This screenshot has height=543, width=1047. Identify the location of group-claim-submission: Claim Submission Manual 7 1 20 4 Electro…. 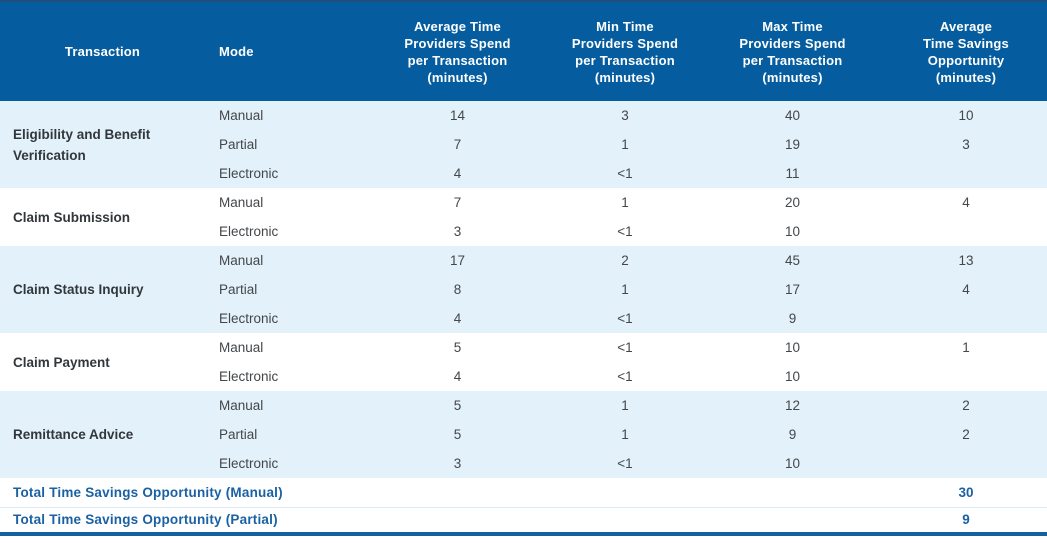
(523, 217).